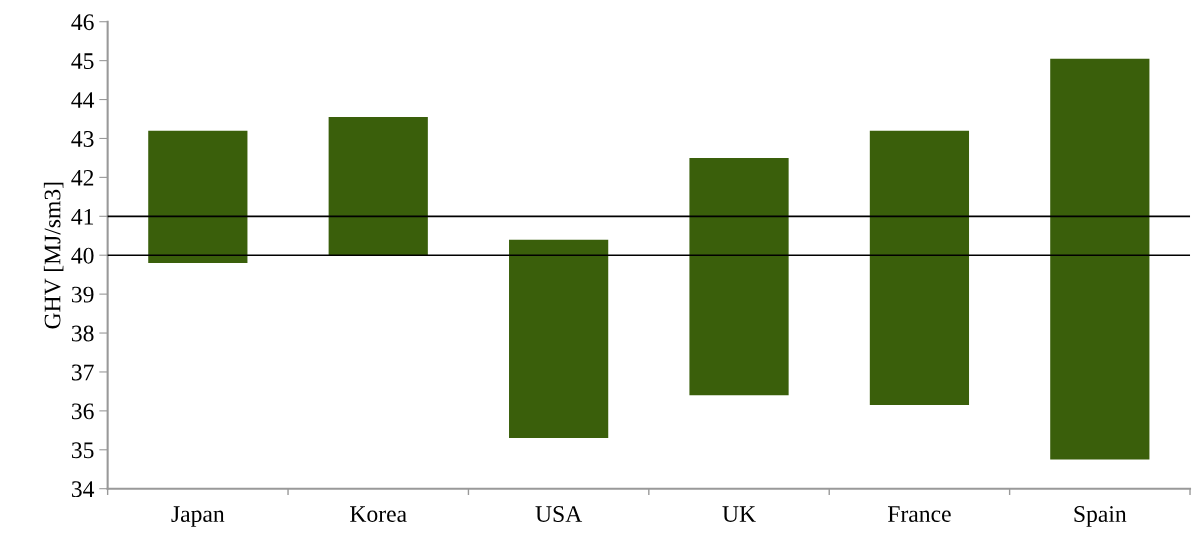  What do you see at coordinates (82, 139) in the screenshot?
I see `y-tick-label: 43` at bounding box center [82, 139].